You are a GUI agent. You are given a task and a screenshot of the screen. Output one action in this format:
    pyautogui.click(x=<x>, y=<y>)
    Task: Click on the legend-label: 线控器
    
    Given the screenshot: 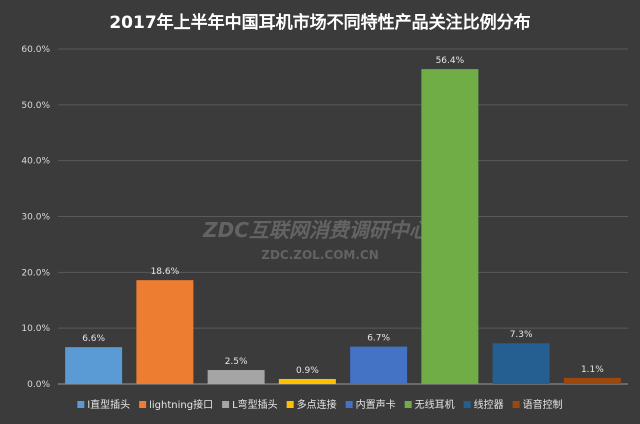 What is the action you would take?
    pyautogui.click(x=489, y=404)
    